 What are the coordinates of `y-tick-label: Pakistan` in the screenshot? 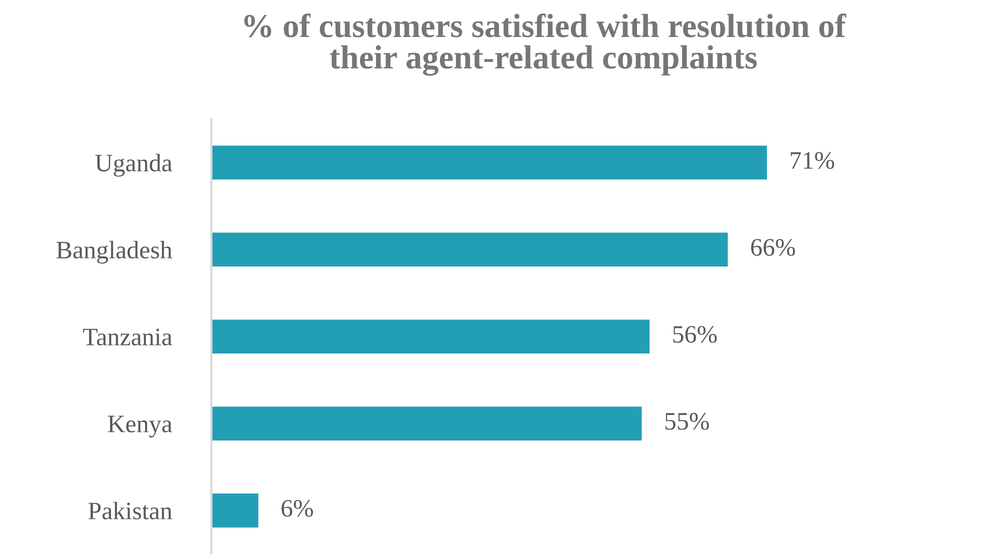 It's located at (130, 511).